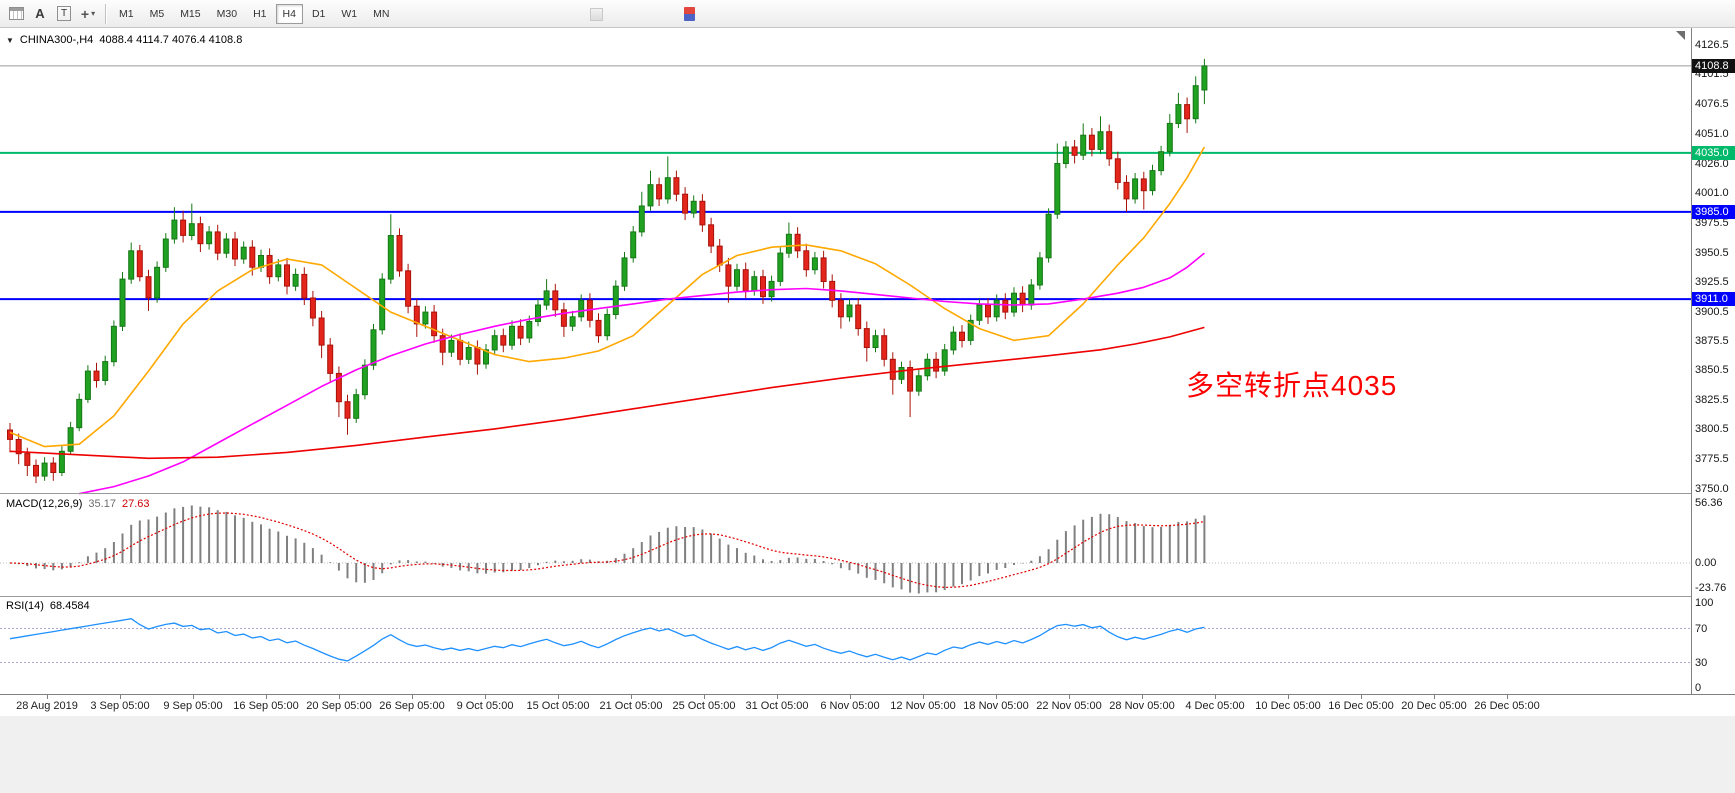  What do you see at coordinates (1712, 45) in the screenshot?
I see `price-axis-label: 4126.5` at bounding box center [1712, 45].